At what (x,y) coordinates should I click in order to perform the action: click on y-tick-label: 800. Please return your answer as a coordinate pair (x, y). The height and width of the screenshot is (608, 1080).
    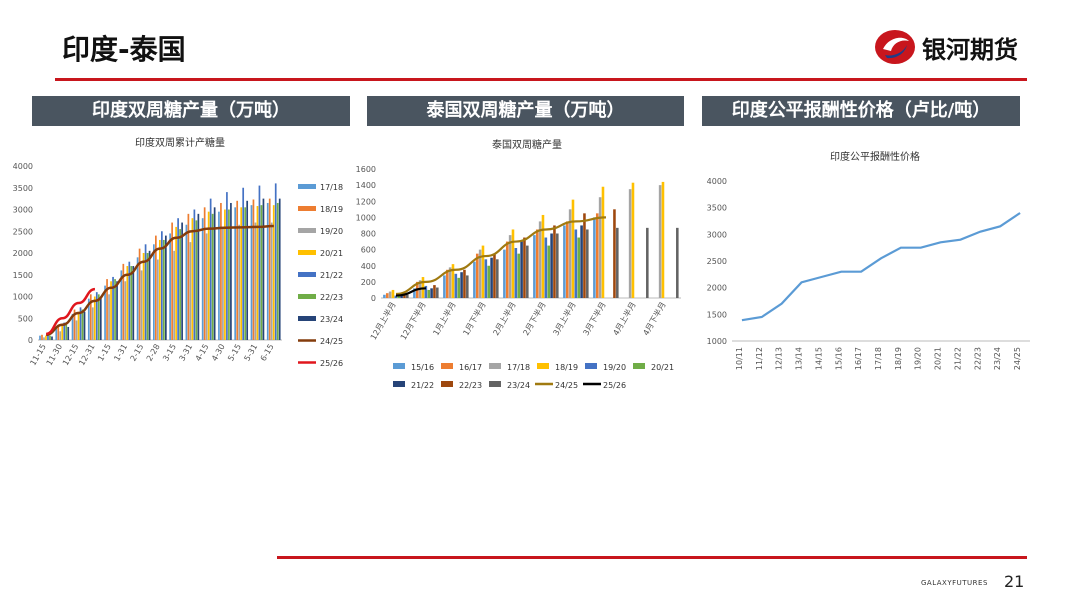
    Looking at the image, I should click on (368, 234).